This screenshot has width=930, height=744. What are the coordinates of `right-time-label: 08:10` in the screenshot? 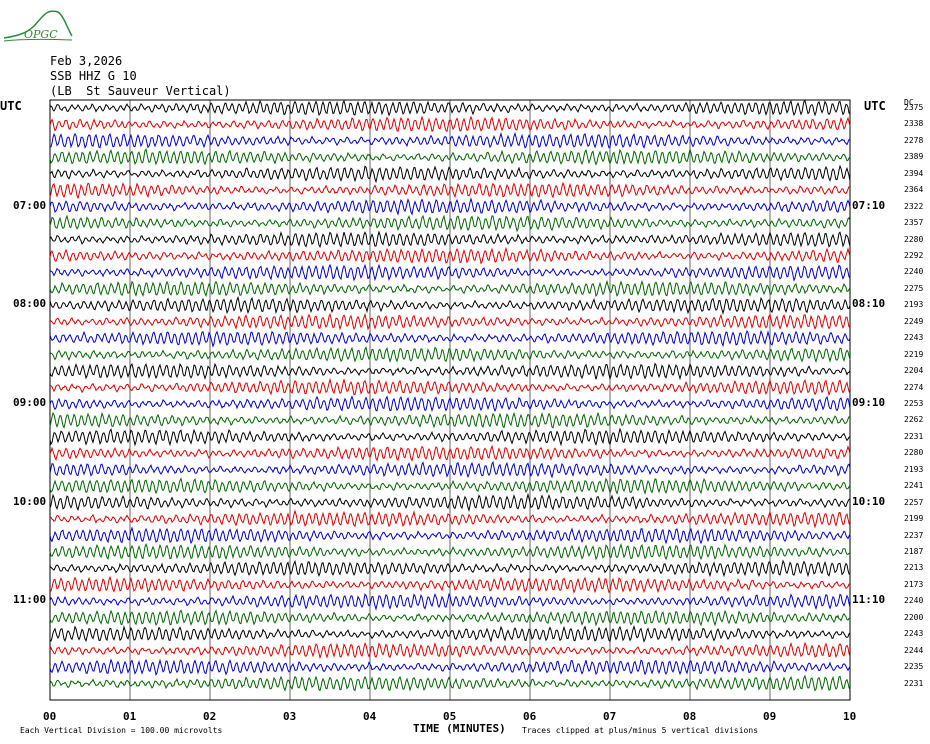 It's located at (869, 304).